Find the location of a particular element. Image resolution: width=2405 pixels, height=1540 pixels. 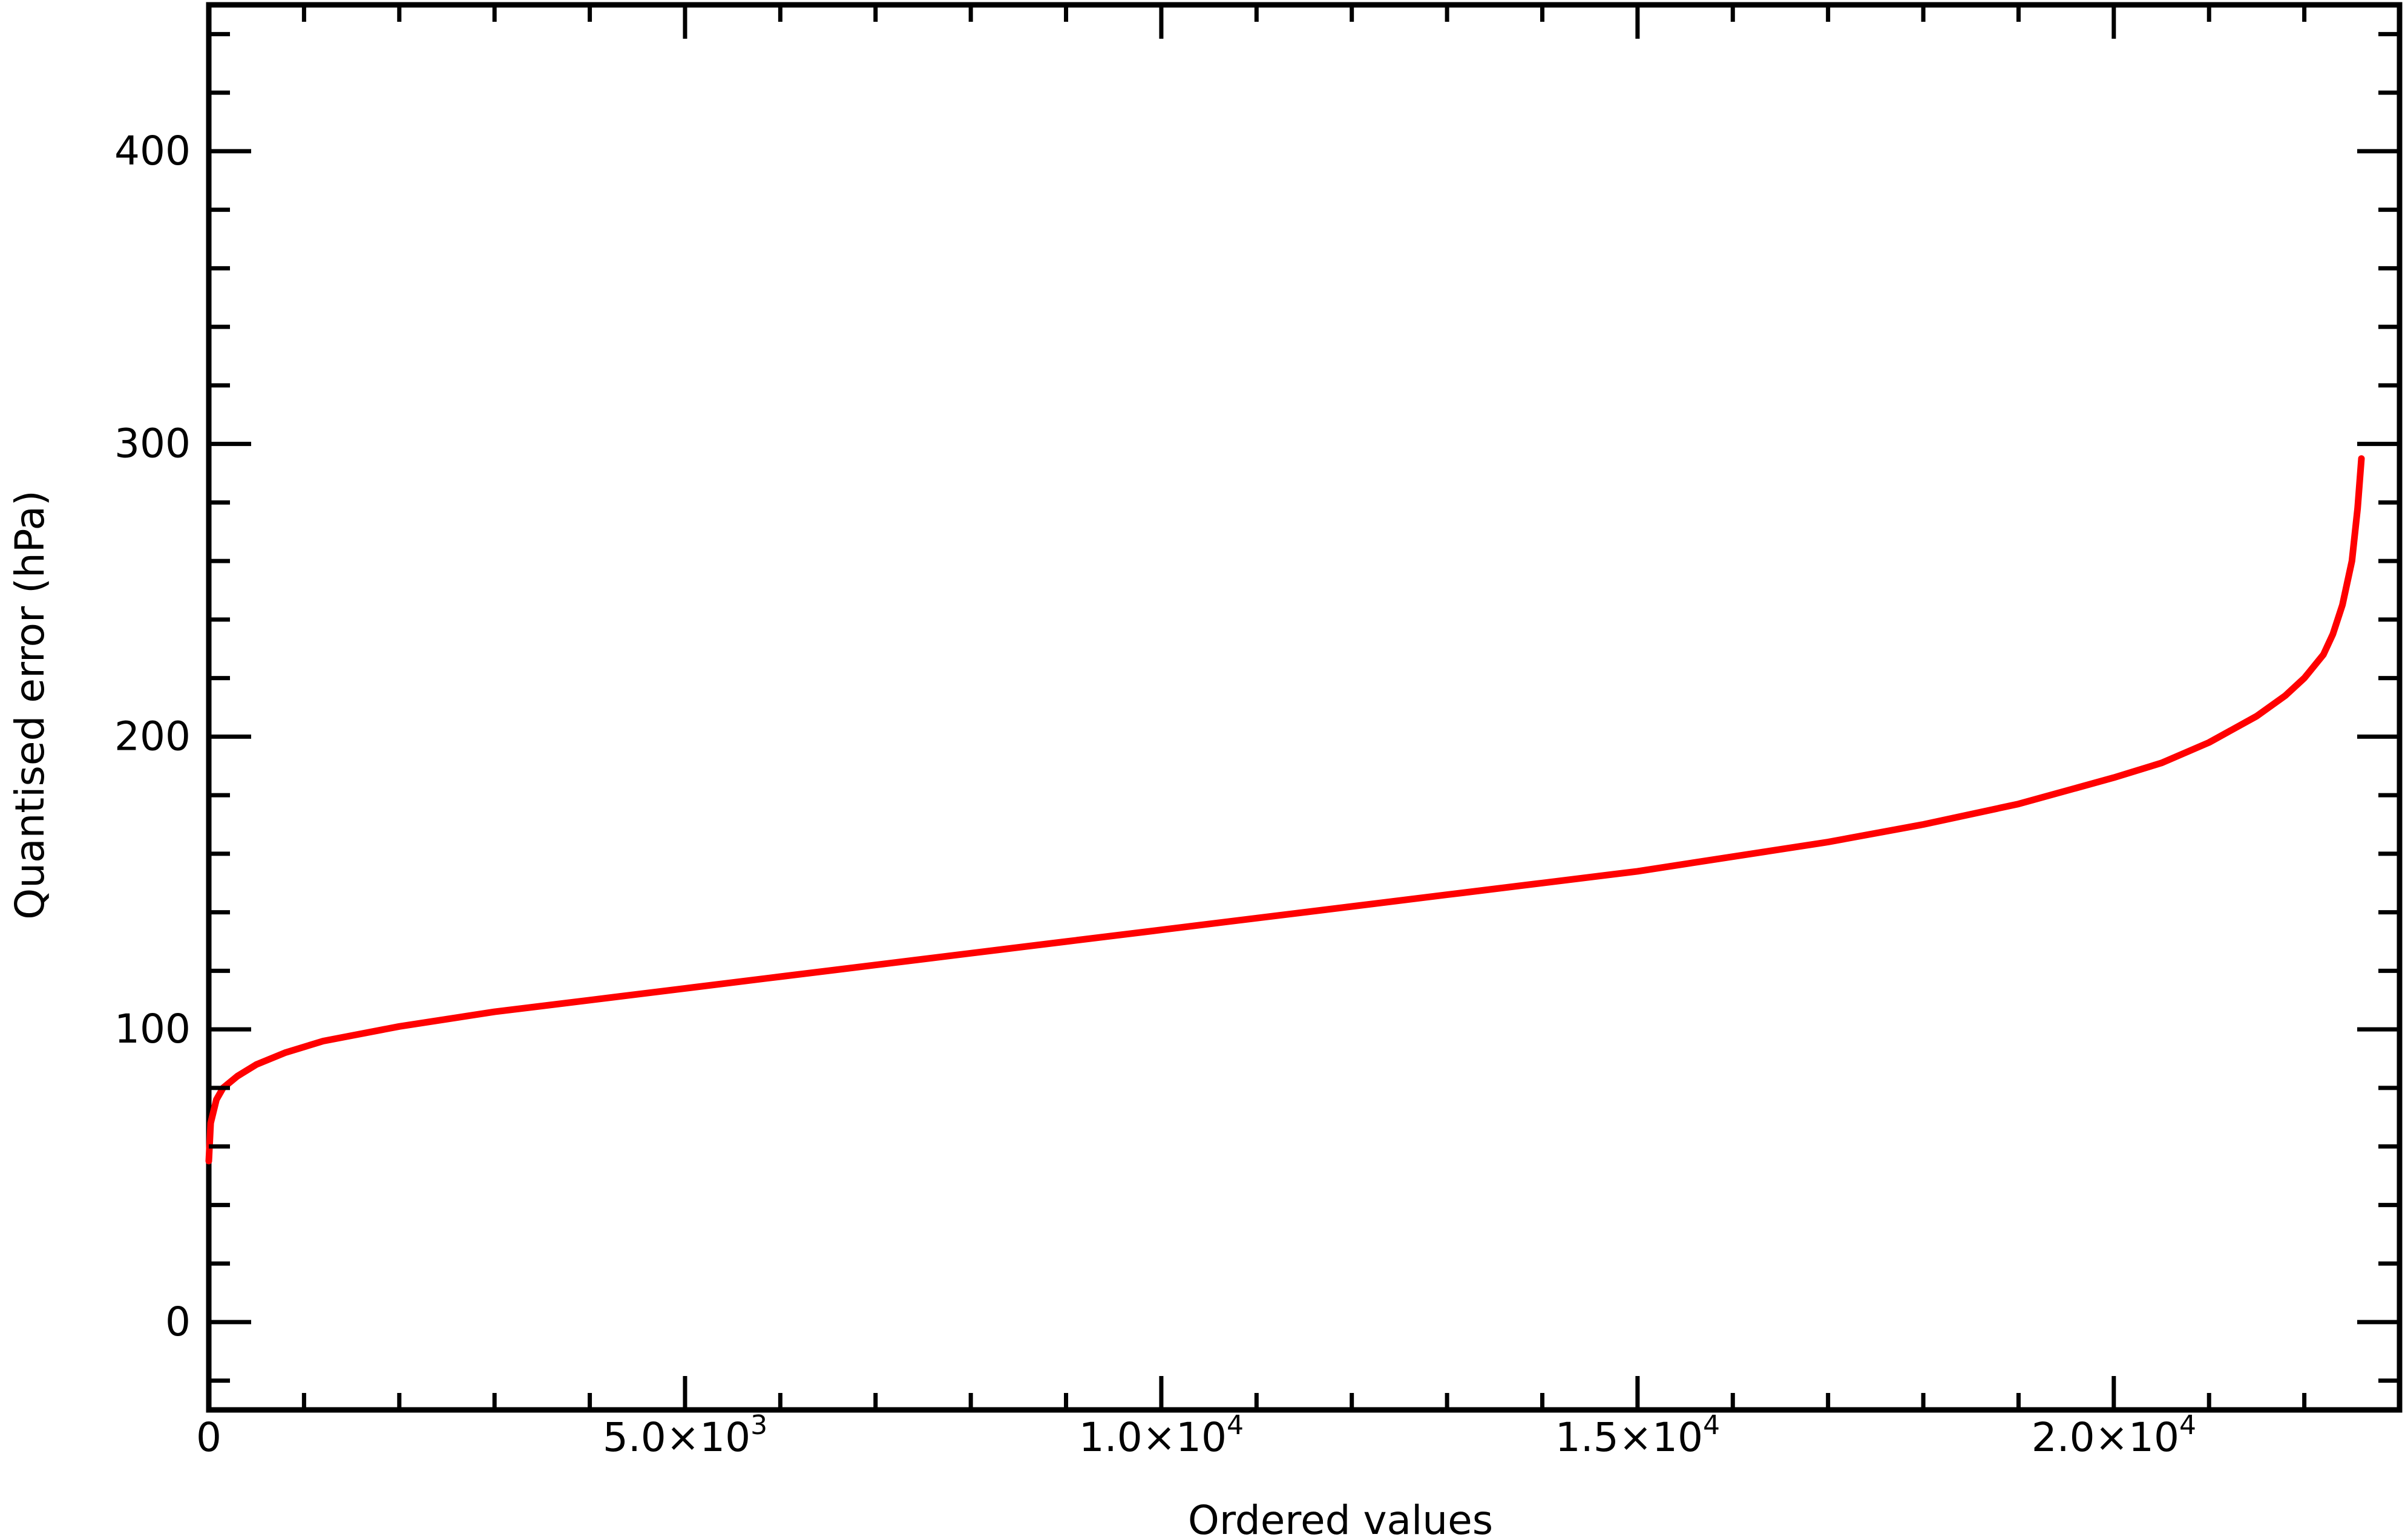

x-tick-label: 1.5×10⁴ is located at coordinates (1637, 1436).